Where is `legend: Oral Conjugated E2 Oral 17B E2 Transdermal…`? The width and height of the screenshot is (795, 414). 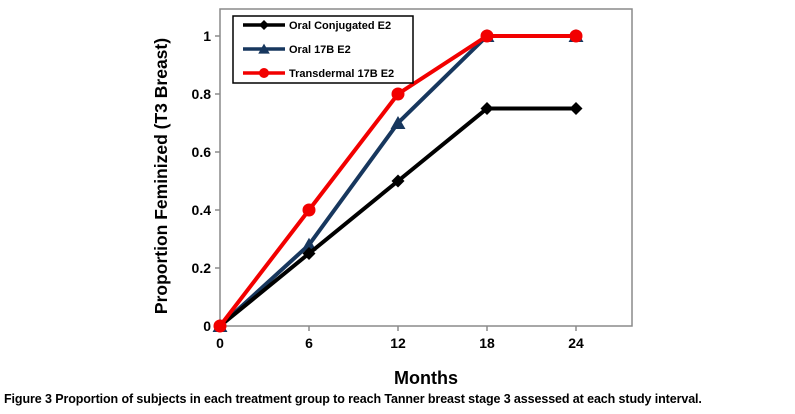 legend: Oral Conjugated E2 Oral 17B E2 Transdermal… is located at coordinates (323, 49).